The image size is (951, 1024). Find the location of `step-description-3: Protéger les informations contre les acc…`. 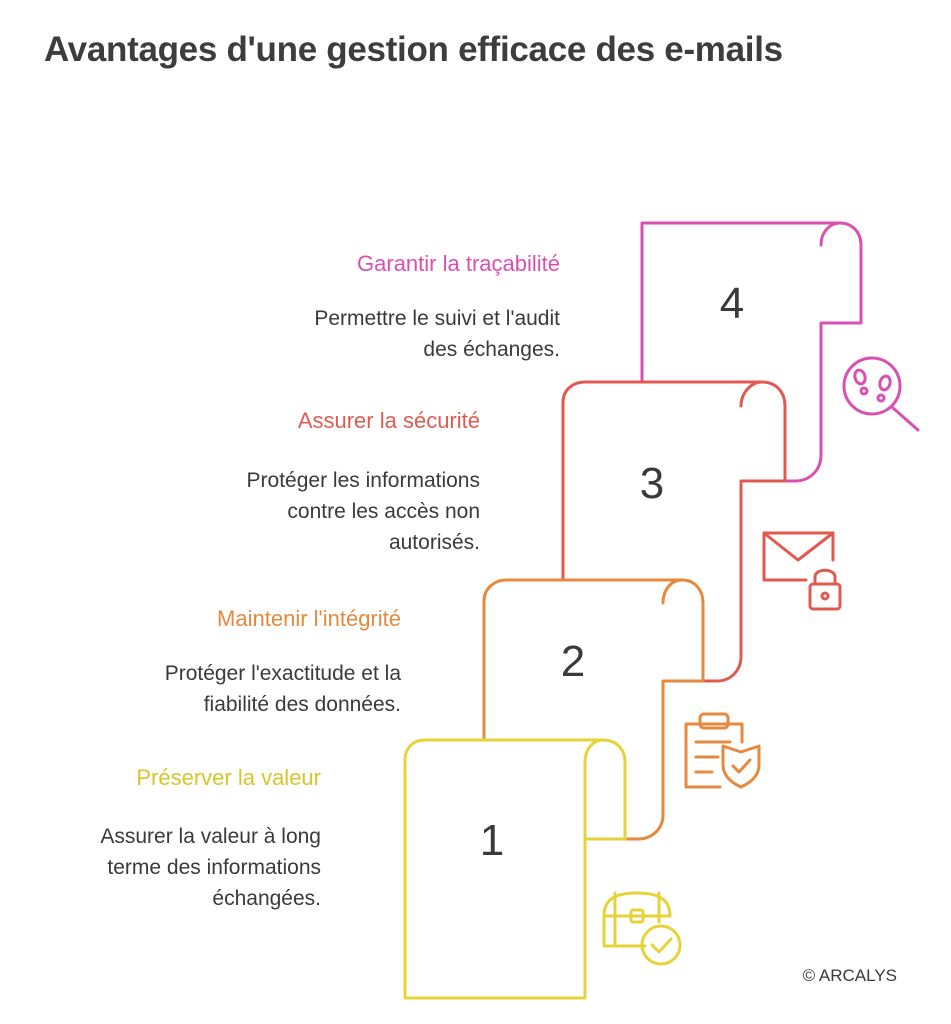

step-description-3: Protéger les informations contre les acc… is located at coordinates (363, 511).